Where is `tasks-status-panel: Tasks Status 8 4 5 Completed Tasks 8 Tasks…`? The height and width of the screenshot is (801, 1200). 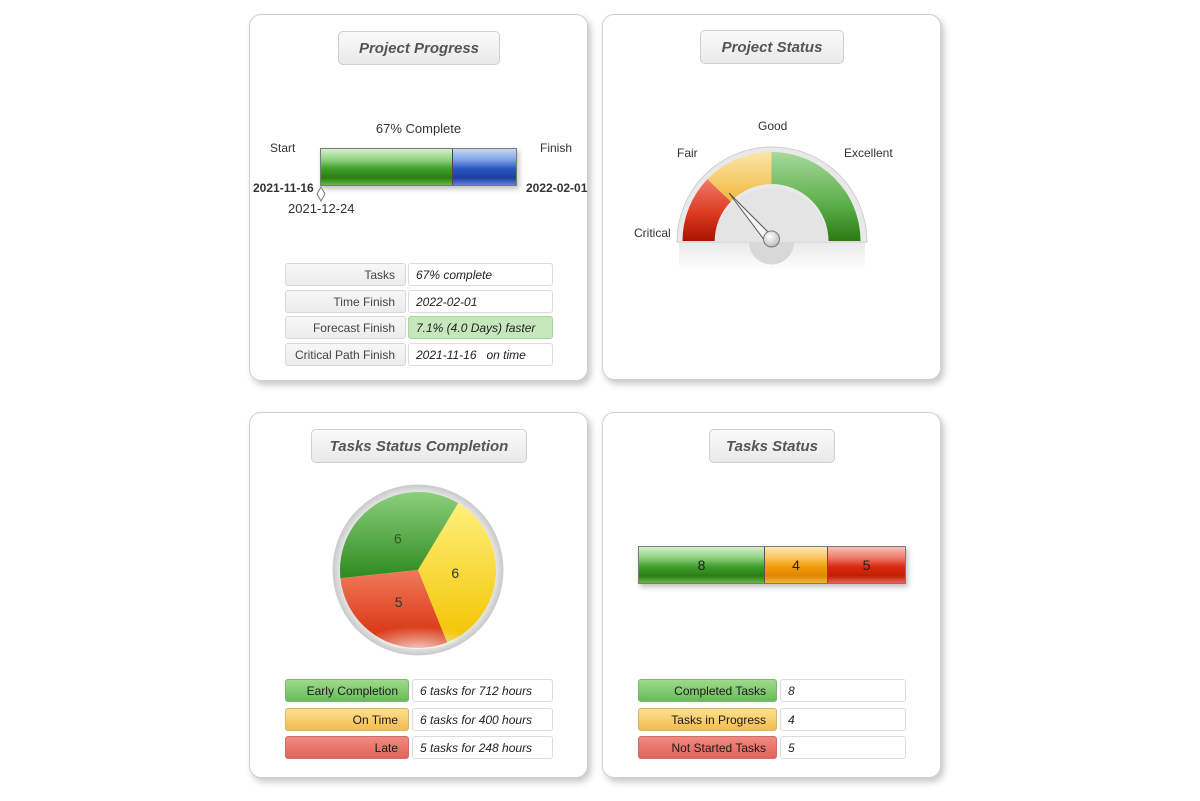
tasks-status-panel: Tasks Status 8 4 5 Completed Tasks 8 Tasks… is located at coordinates (771, 595).